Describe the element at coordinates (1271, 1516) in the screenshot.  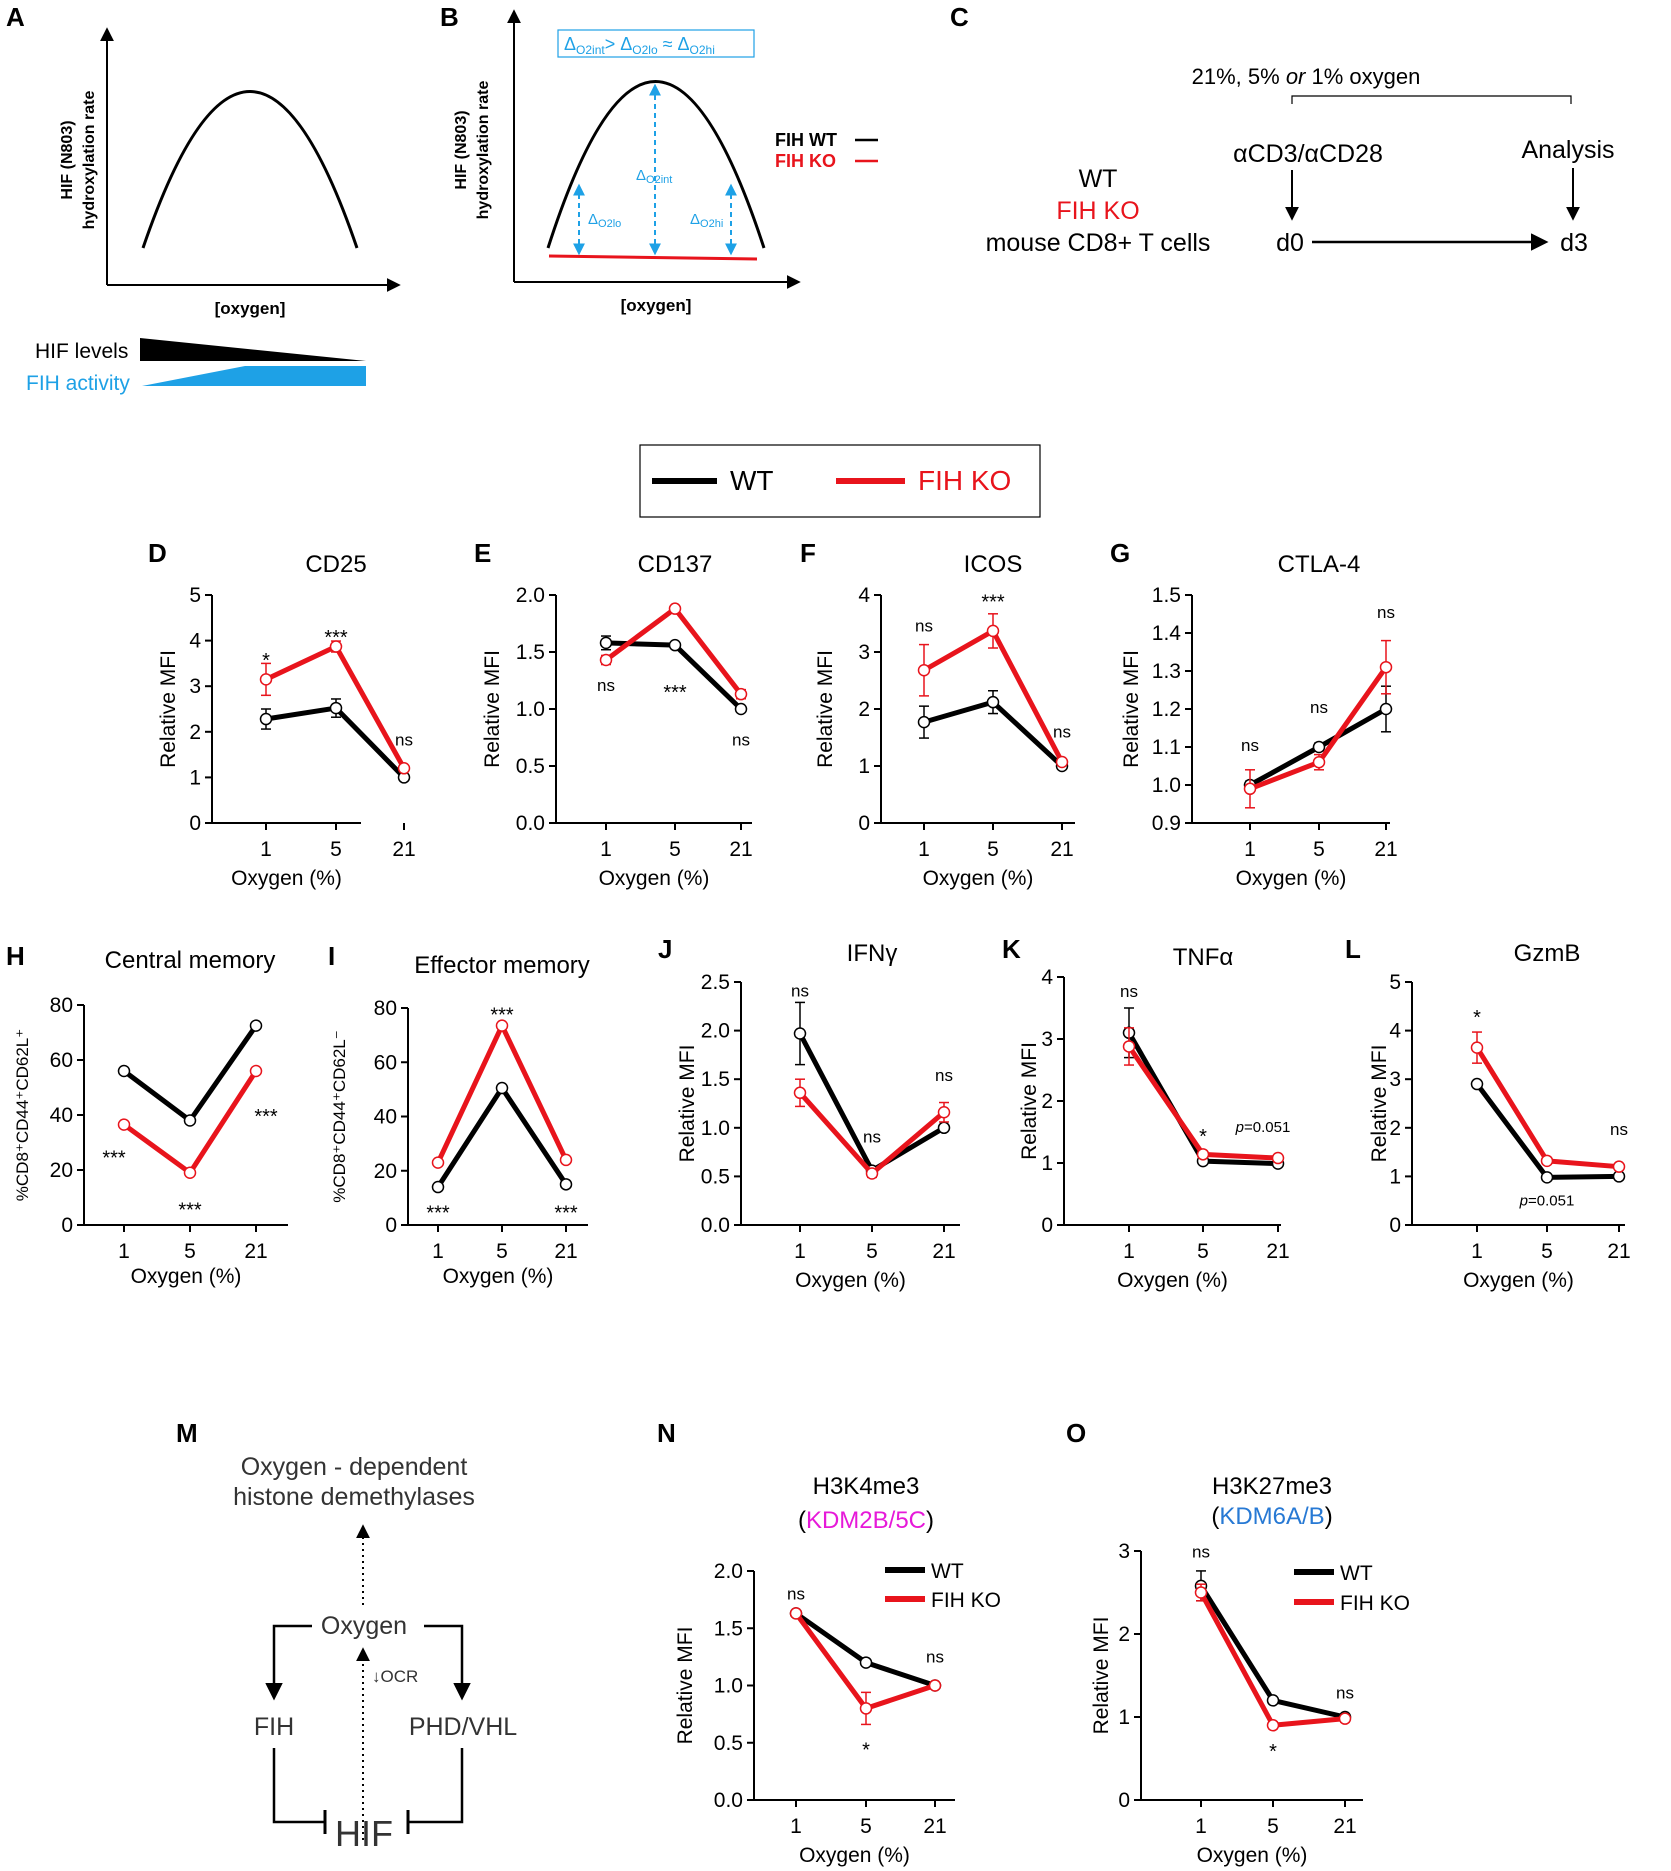
I see `chart-subtitle: (KDM6A/B)` at that location.